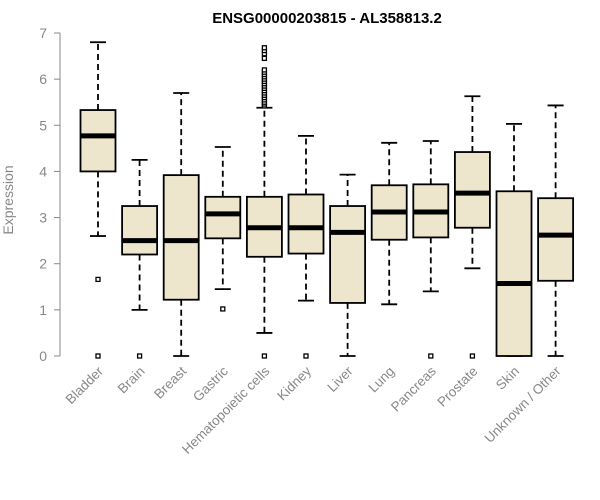 The image size is (600, 500). I want to click on y-tick-label: 4, so click(43, 171).